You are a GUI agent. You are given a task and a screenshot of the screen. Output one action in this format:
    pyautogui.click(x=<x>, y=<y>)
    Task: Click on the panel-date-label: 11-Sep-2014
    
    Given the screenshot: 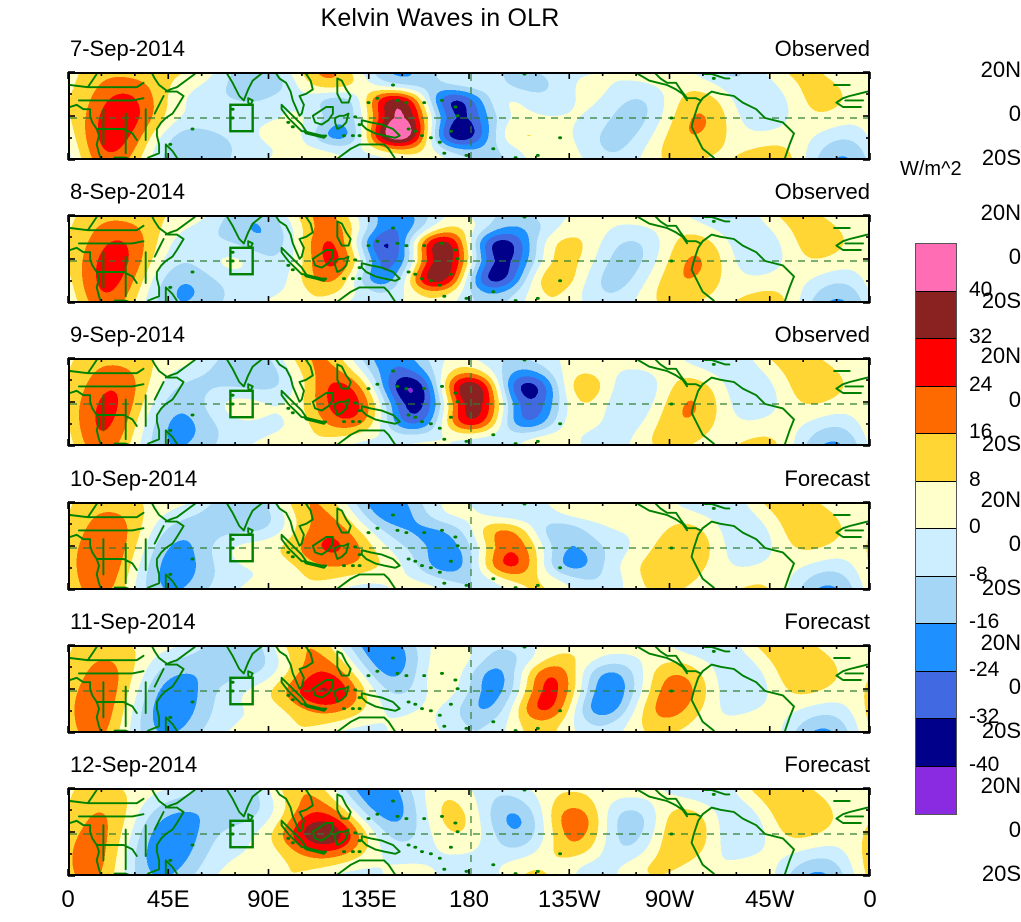 What is the action you would take?
    pyautogui.click(x=133, y=622)
    